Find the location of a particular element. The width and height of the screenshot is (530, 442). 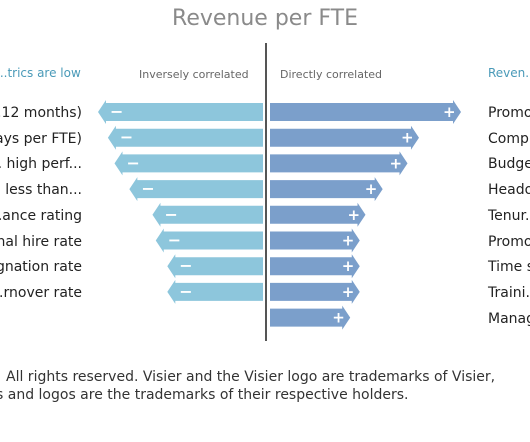

inverse-category-label: ...gnation rate is located at coordinates (41, 267).